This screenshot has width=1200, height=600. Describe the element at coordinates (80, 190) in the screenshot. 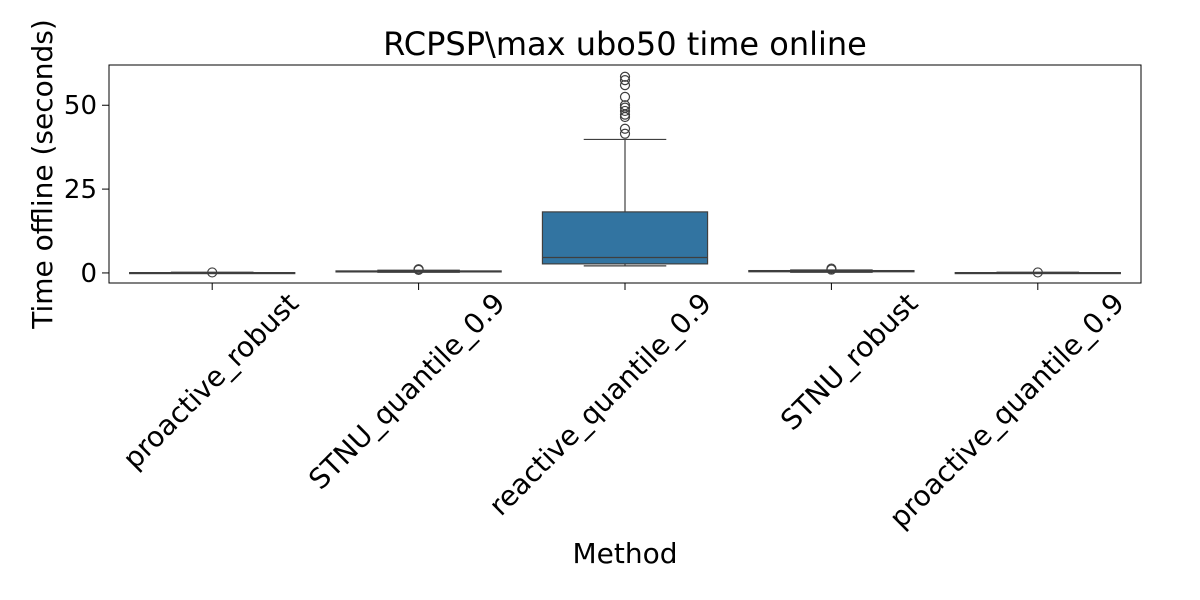

I see `y-tick-label: 25` at that location.